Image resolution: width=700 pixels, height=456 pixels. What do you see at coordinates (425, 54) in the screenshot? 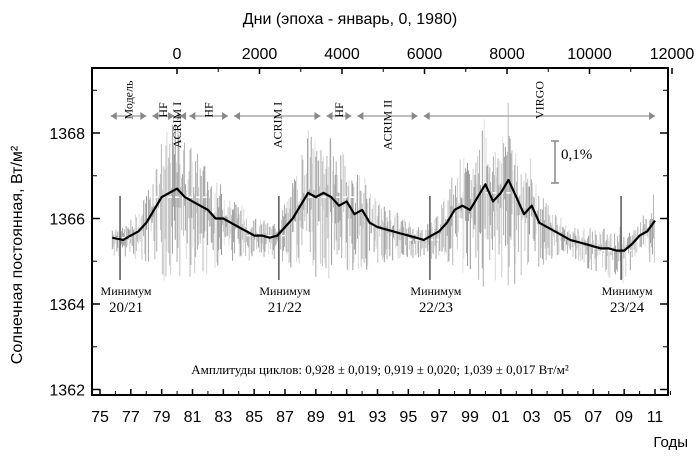
I see `top-tick-label: 6000` at bounding box center [425, 54].